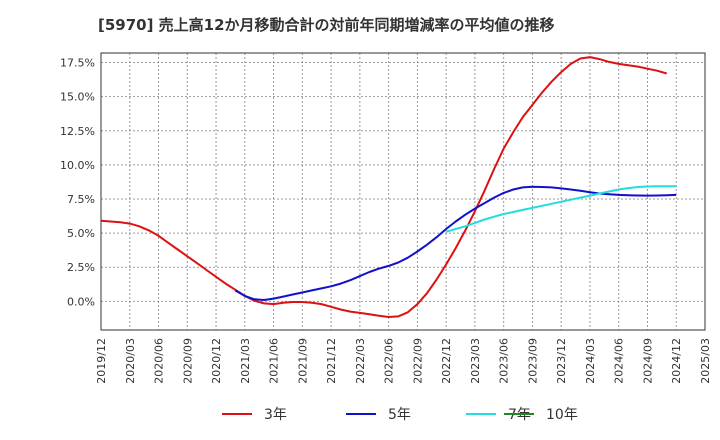 This screenshot has width=720, height=440. I want to click on y-tick-label: 2.5%, so click(81, 267).